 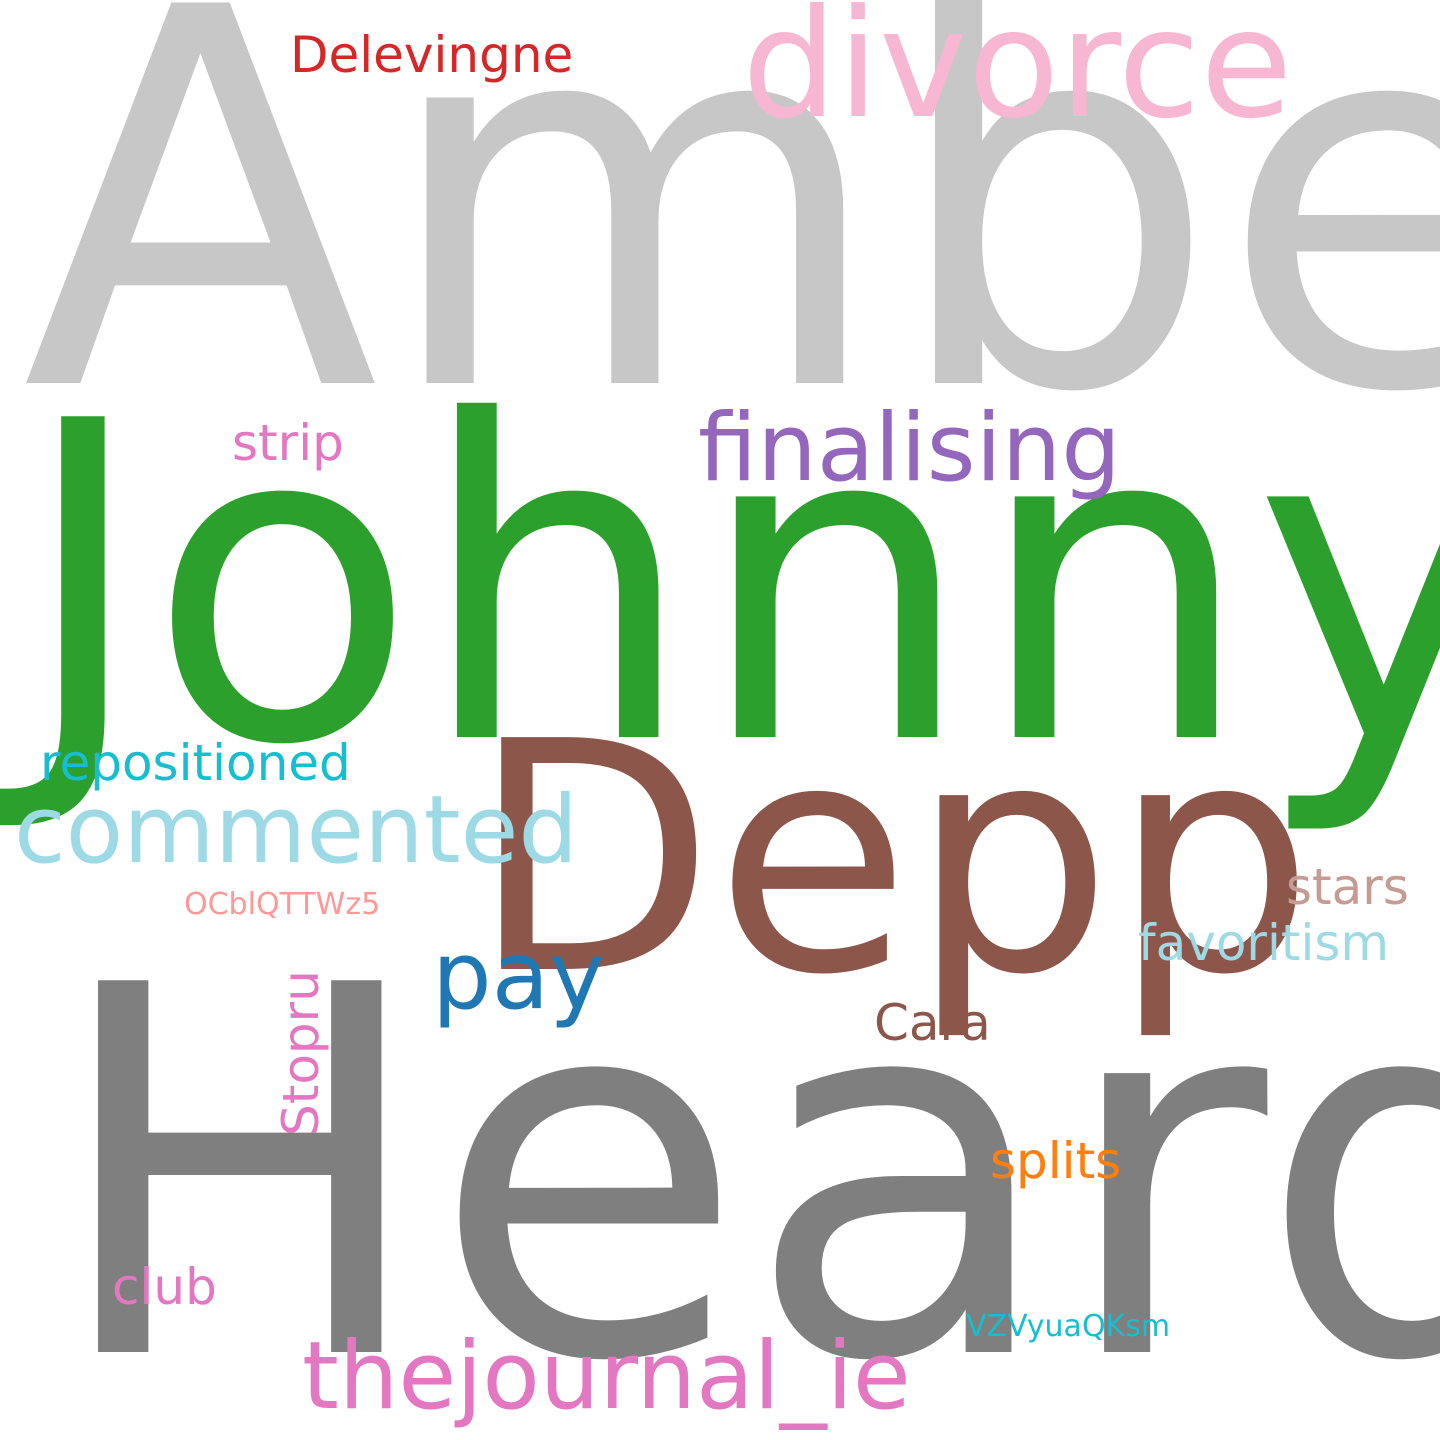 What do you see at coordinates (932, 1023) in the screenshot?
I see `word-cara: Cara` at bounding box center [932, 1023].